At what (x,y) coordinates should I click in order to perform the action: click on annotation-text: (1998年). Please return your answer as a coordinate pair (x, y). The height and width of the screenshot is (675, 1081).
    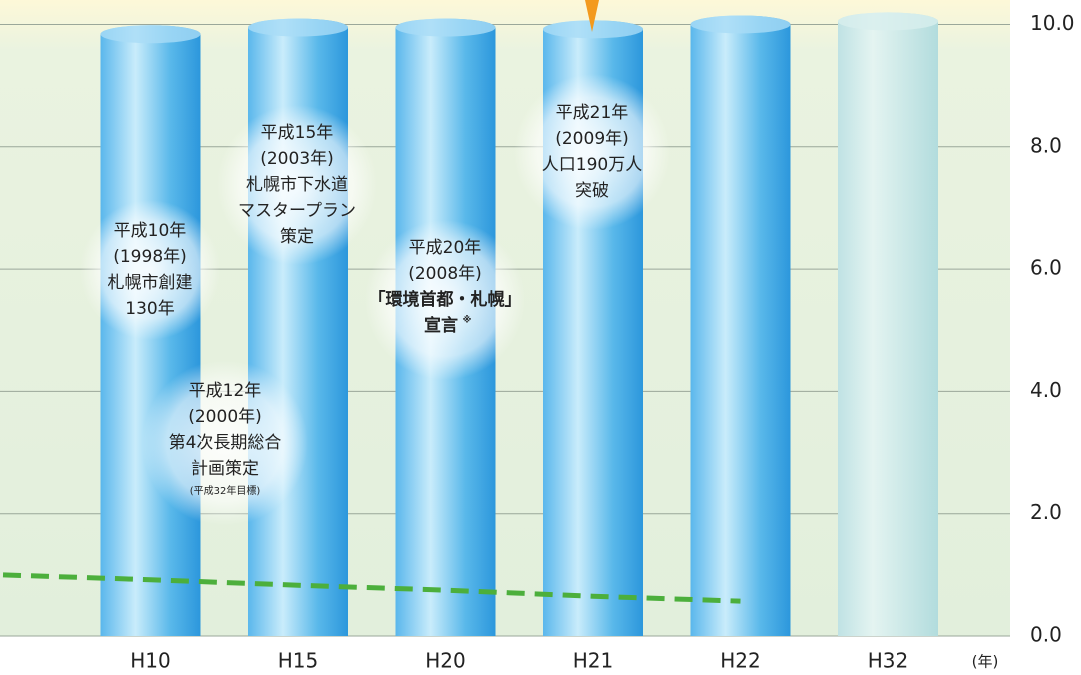
    Looking at the image, I should click on (150, 257).